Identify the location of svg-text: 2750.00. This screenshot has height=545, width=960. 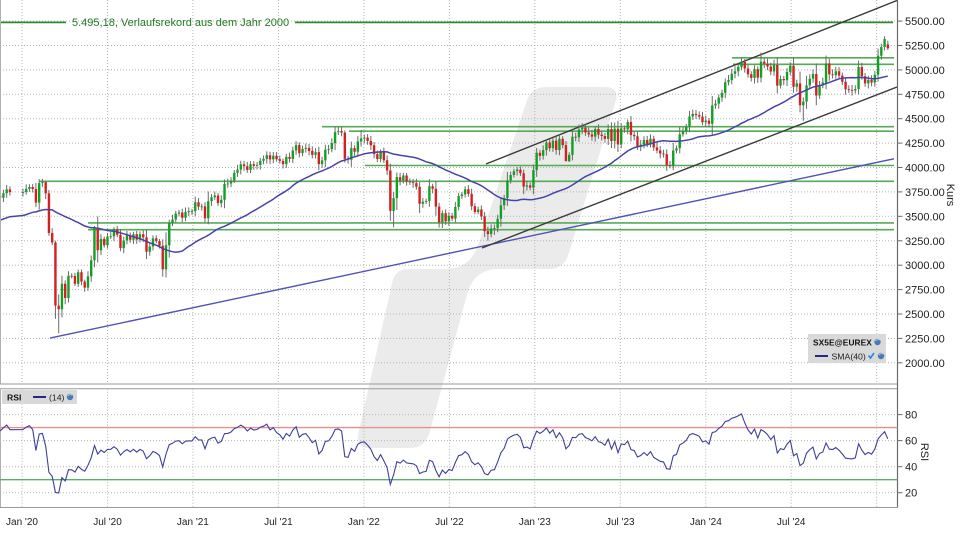
(925, 291).